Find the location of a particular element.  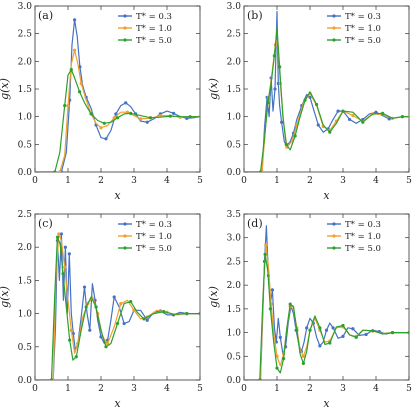

y-tick-label: 0.5 is located at coordinates (234, 145).